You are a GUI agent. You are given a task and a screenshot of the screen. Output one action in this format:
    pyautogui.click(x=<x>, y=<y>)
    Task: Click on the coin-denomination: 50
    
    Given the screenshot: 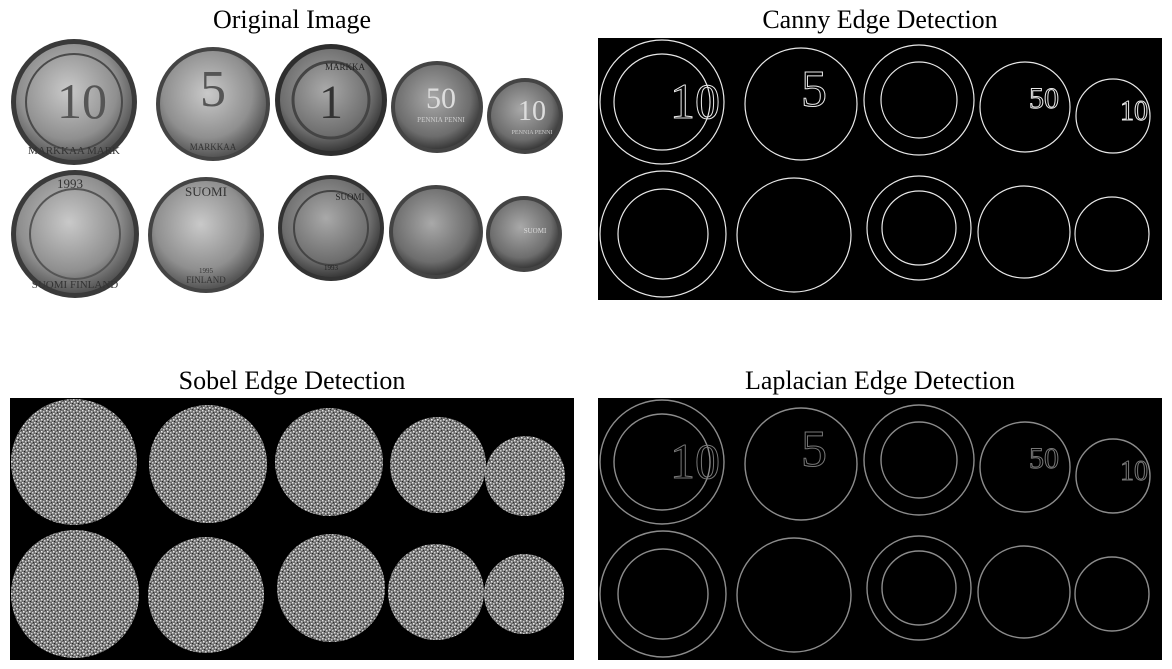 What is the action you would take?
    pyautogui.click(x=441, y=98)
    